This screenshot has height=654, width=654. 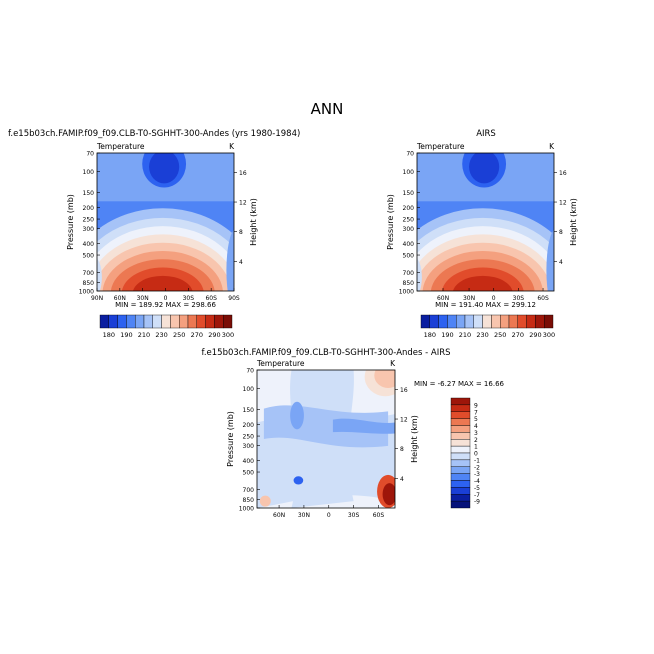 I want to click on height-tick-label: 16, so click(x=563, y=173).